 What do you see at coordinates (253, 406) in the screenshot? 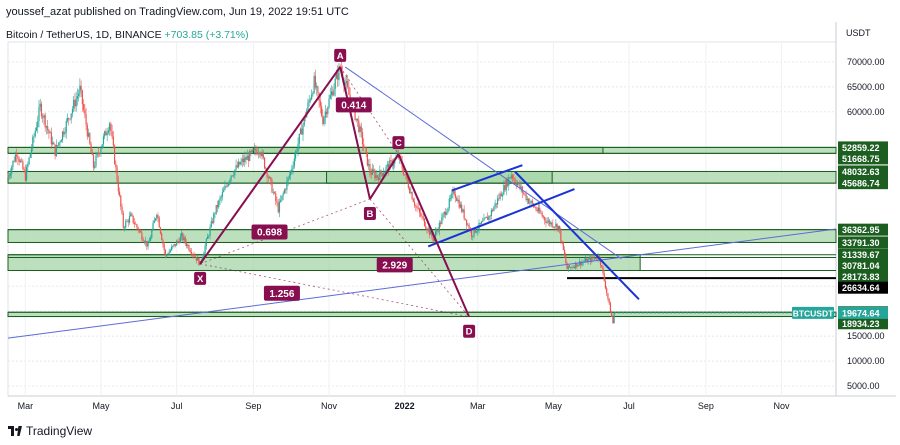
I see `x-tick-label: Sep` at bounding box center [253, 406].